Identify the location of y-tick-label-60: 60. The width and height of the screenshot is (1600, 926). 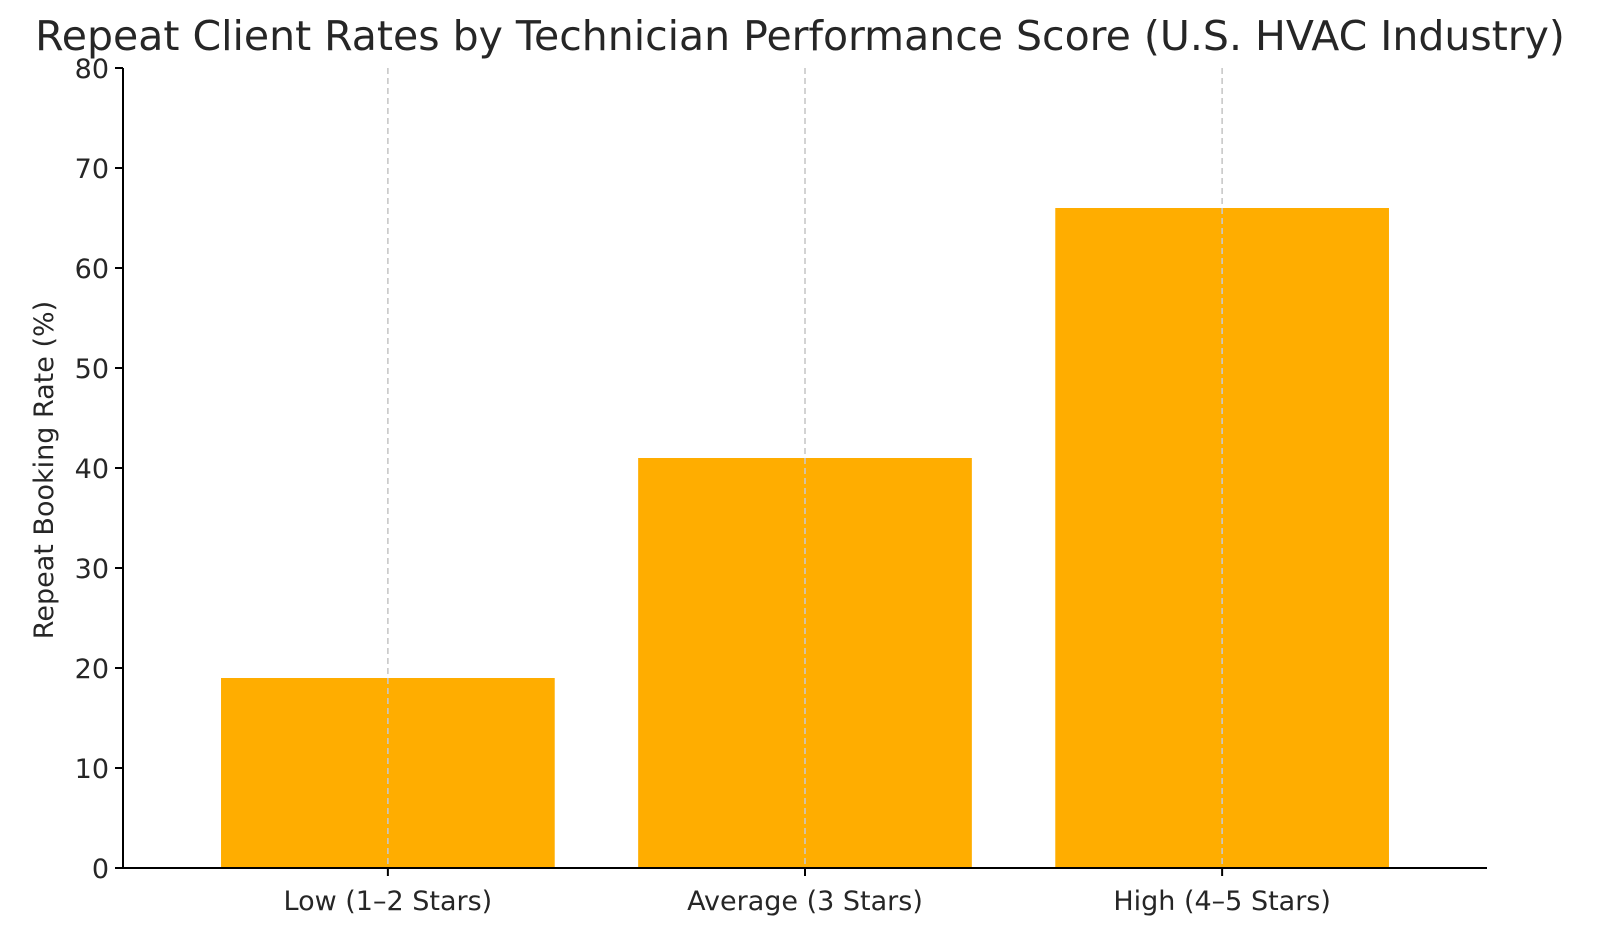
(92, 269).